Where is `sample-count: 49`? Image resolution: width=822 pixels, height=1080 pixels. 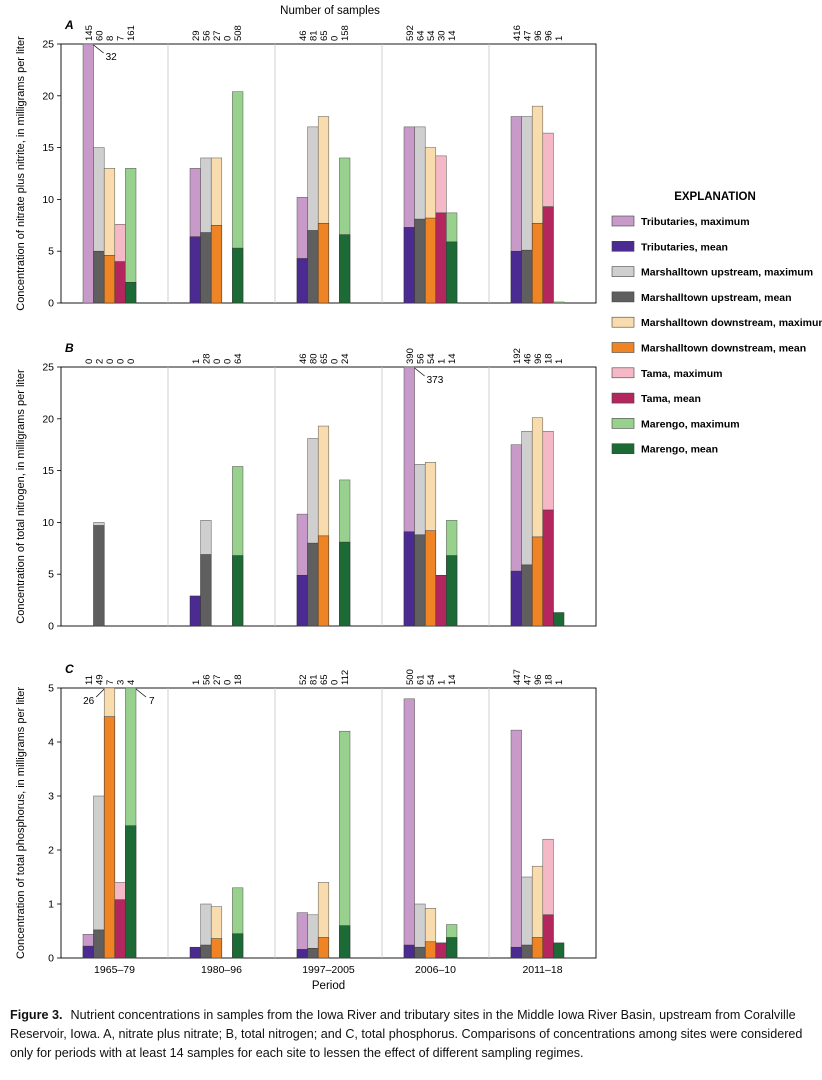 sample-count: 49 is located at coordinates (99, 679).